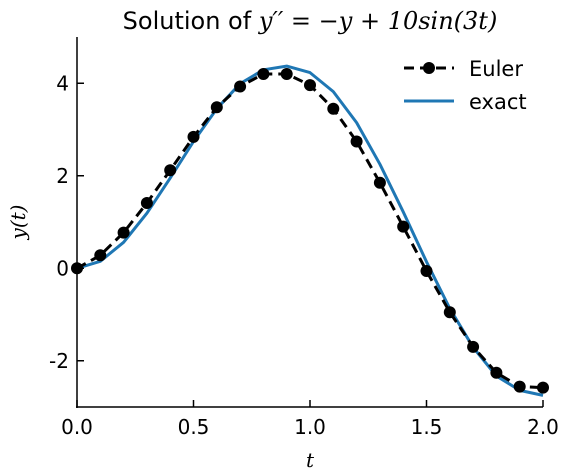 The height and width of the screenshot is (476, 564). Describe the element at coordinates (62, 176) in the screenshot. I see `y-tick-label: 2` at that location.